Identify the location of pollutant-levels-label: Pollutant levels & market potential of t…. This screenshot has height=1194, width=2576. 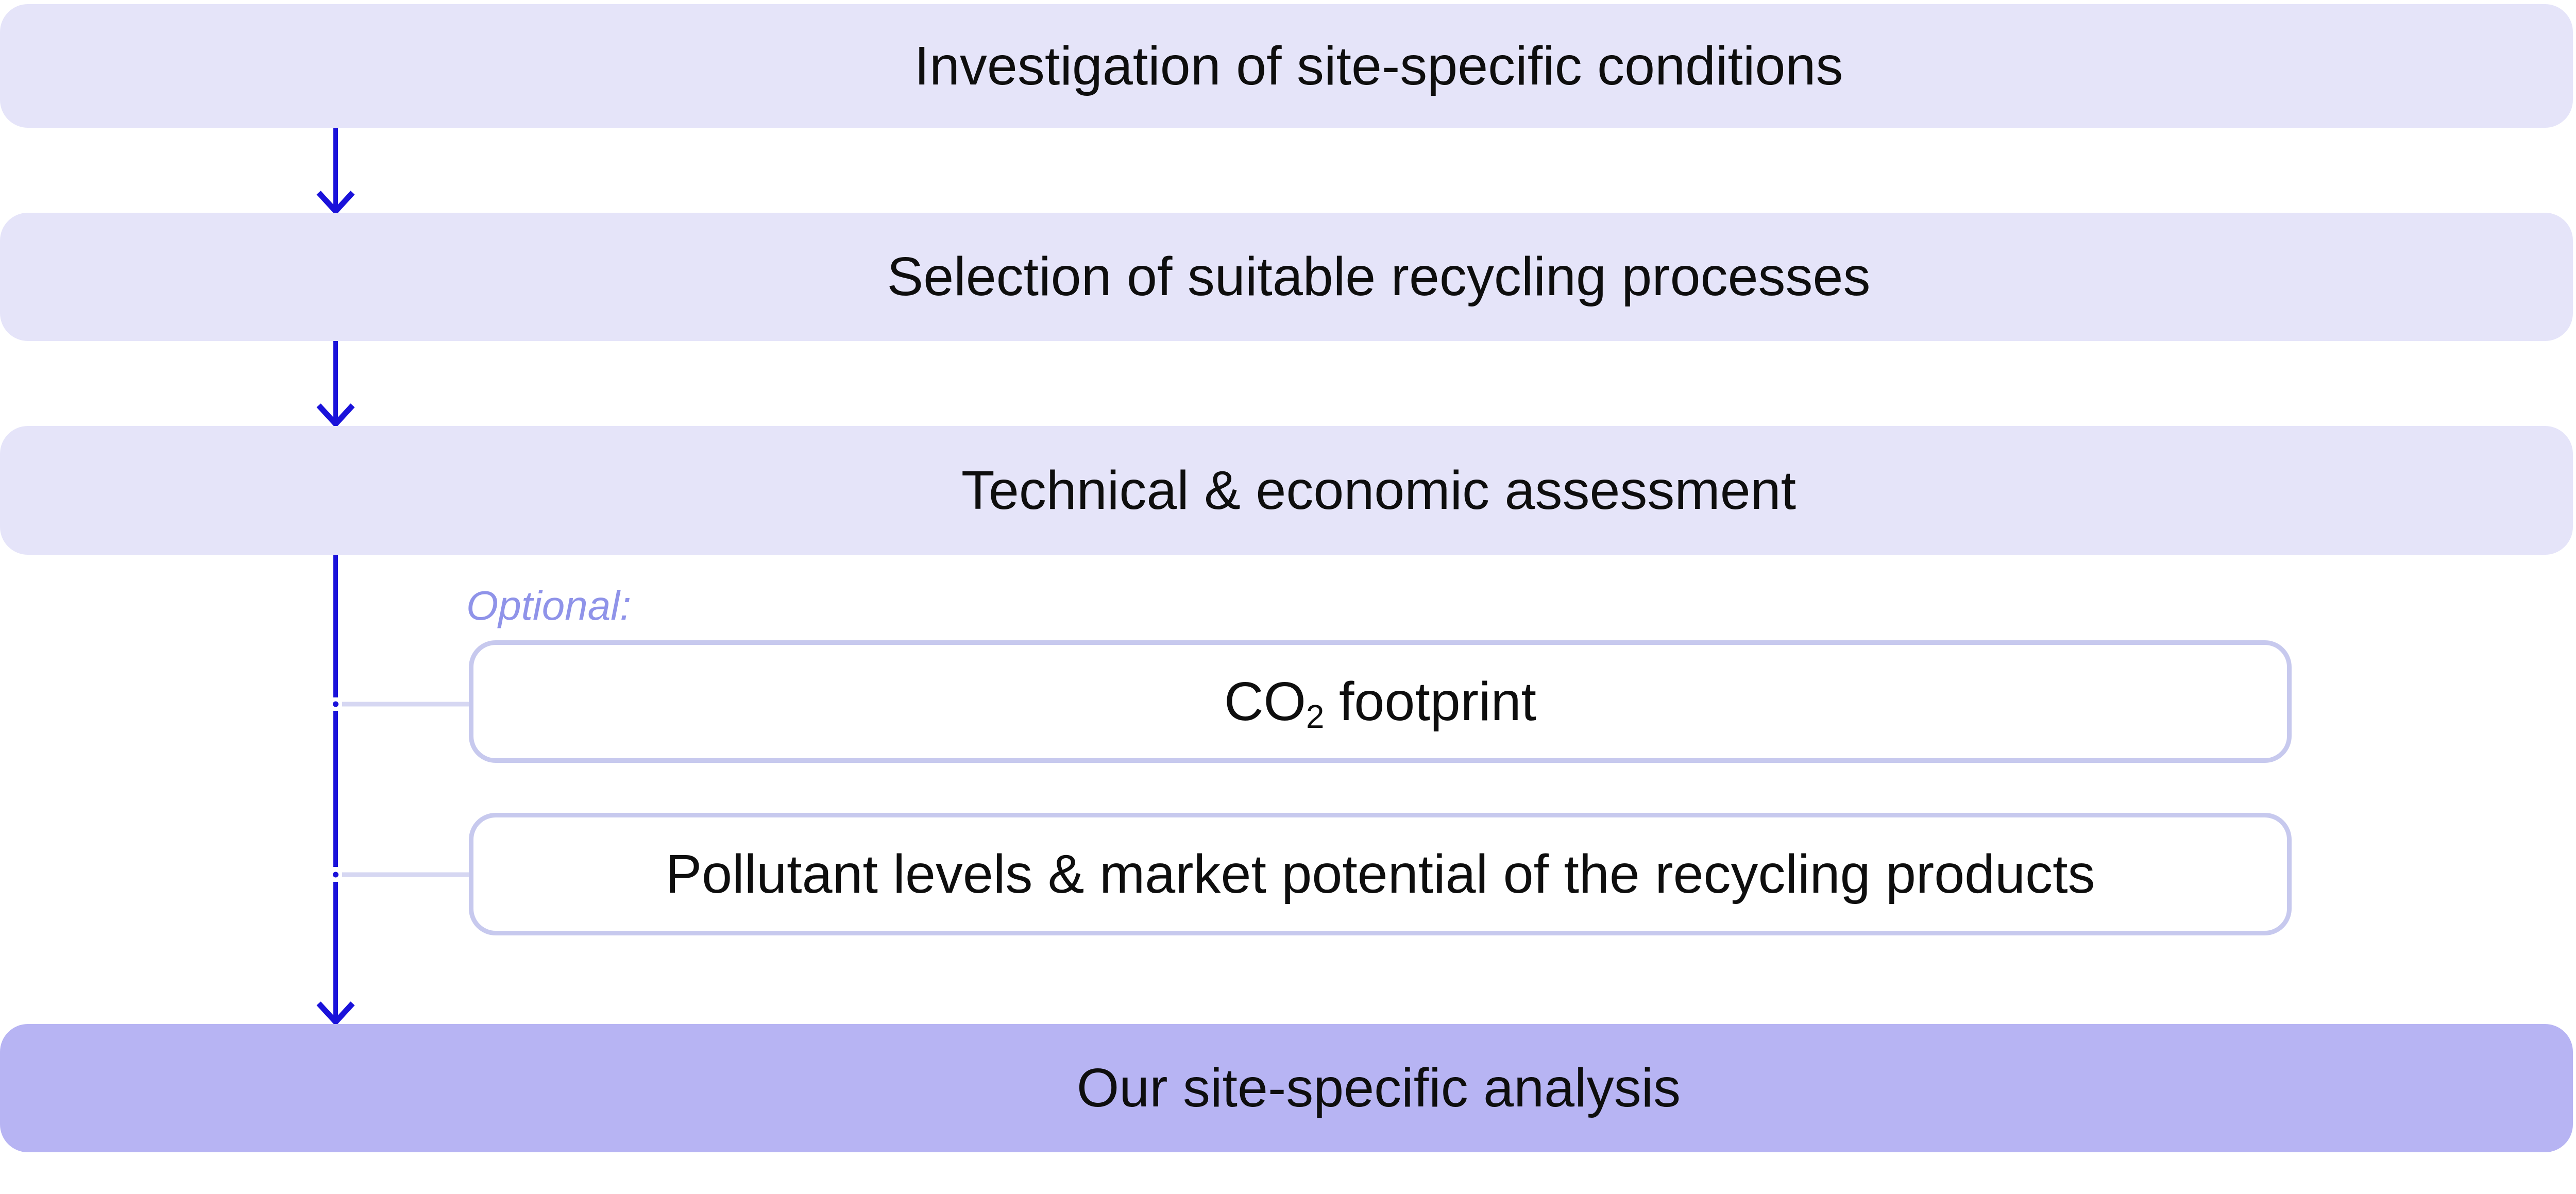
(1380, 874).